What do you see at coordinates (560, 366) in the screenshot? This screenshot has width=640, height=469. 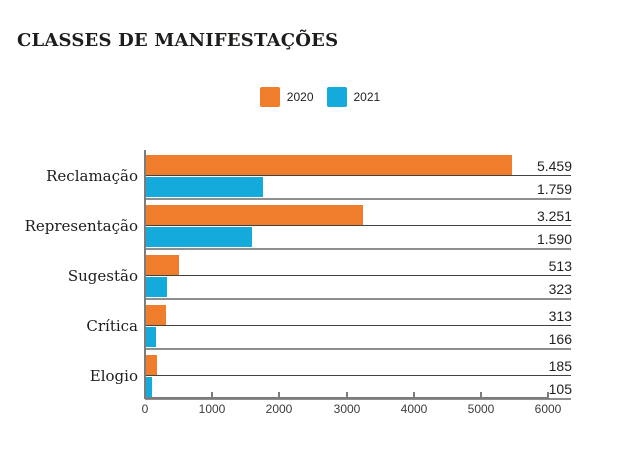 I see `value-label-elogio-2020: 185` at bounding box center [560, 366].